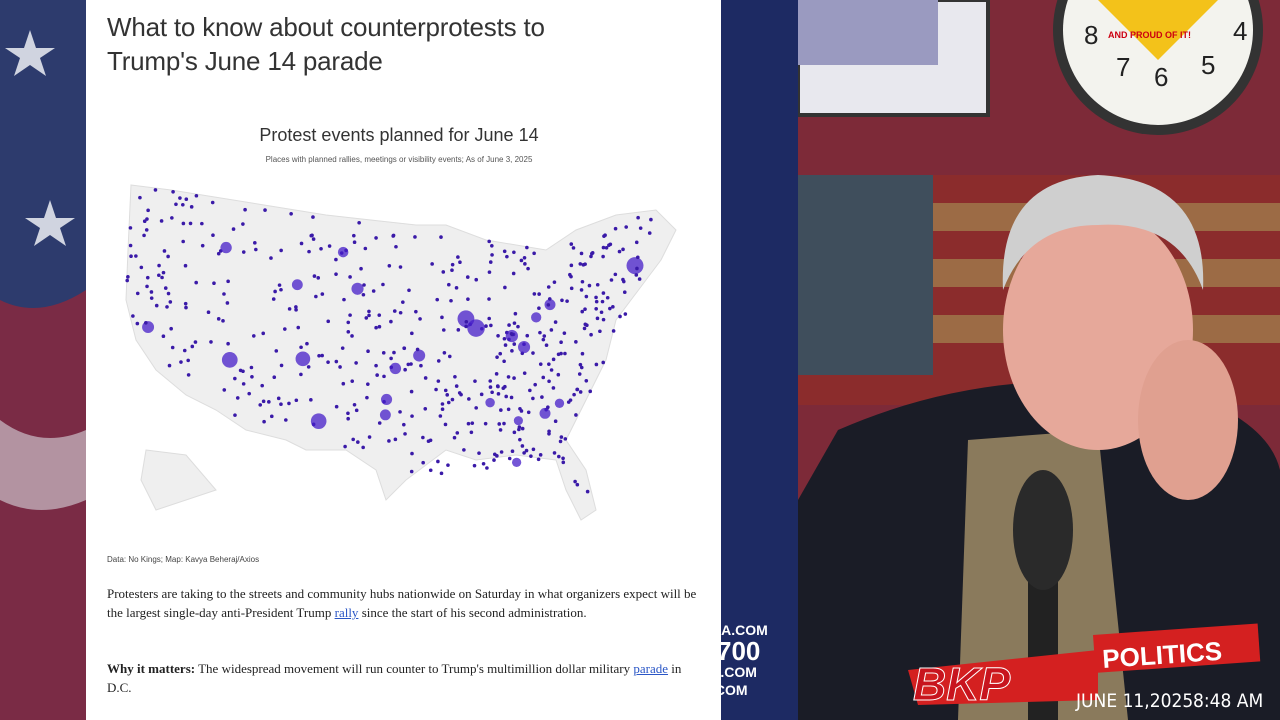  Describe the element at coordinates (1208, 65) in the screenshot. I see `clock-number: 5` at that location.